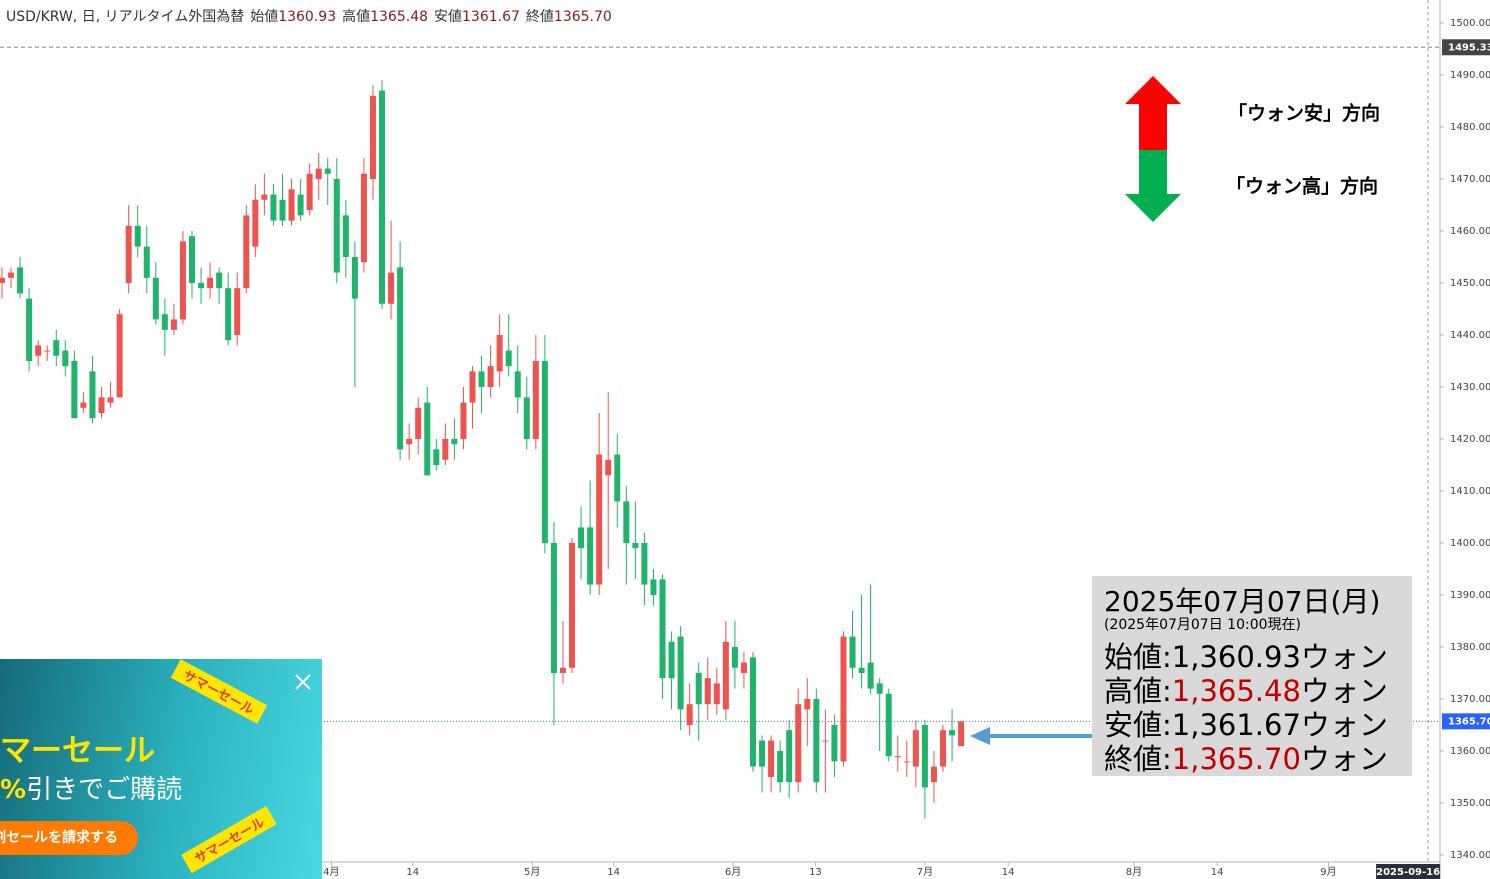 The height and width of the screenshot is (879, 1490). I want to click on date-marker-box, so click(1408, 871).